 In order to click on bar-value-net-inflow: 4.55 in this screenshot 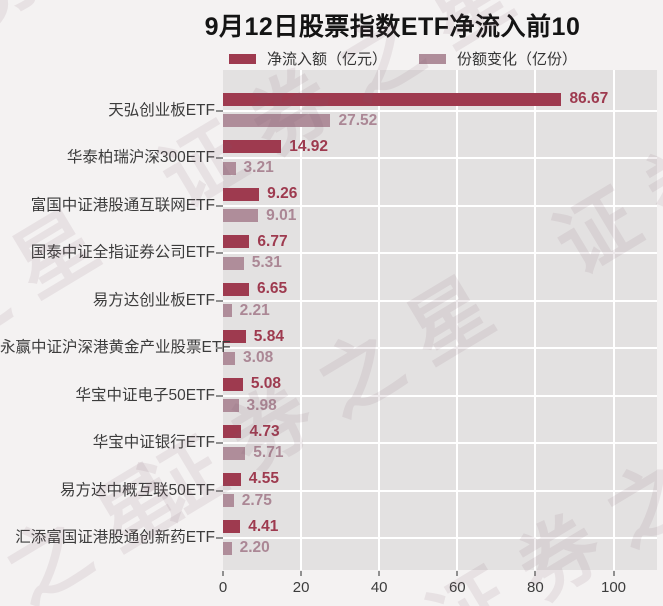, I will do `click(263, 478)`.